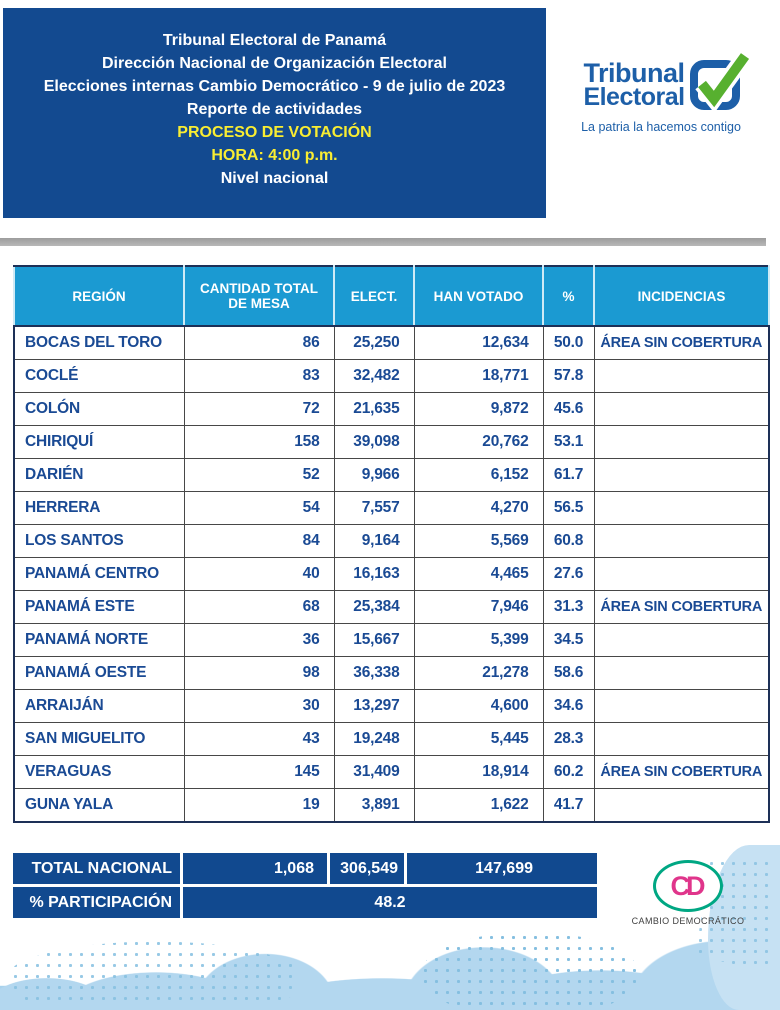  Describe the element at coordinates (688, 921) in the screenshot. I see `cd-caption: CAMBIO DEMOCRÁTICO` at that location.